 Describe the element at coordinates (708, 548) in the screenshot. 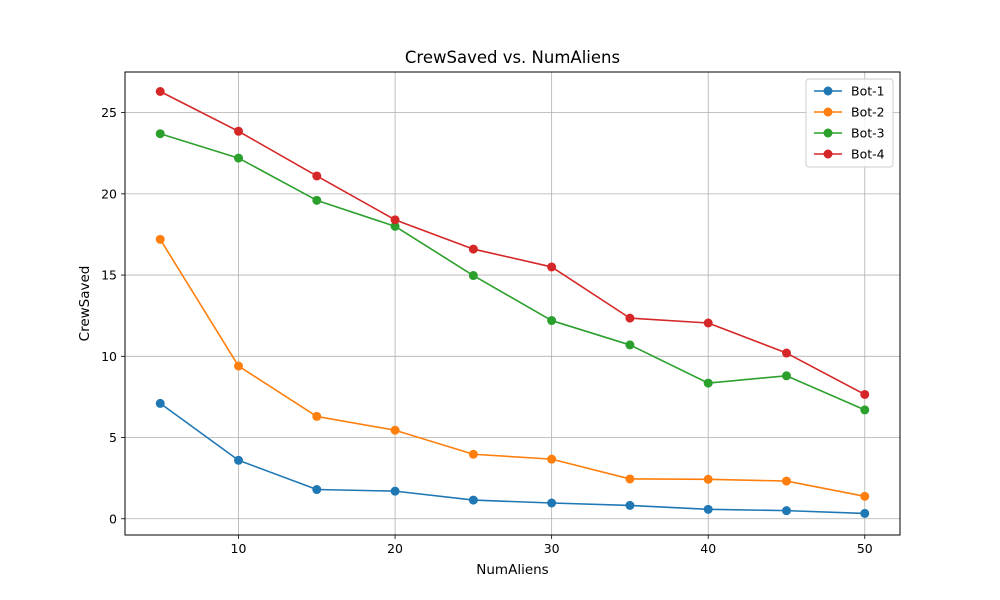

I see `x-tick-label: 40` at that location.